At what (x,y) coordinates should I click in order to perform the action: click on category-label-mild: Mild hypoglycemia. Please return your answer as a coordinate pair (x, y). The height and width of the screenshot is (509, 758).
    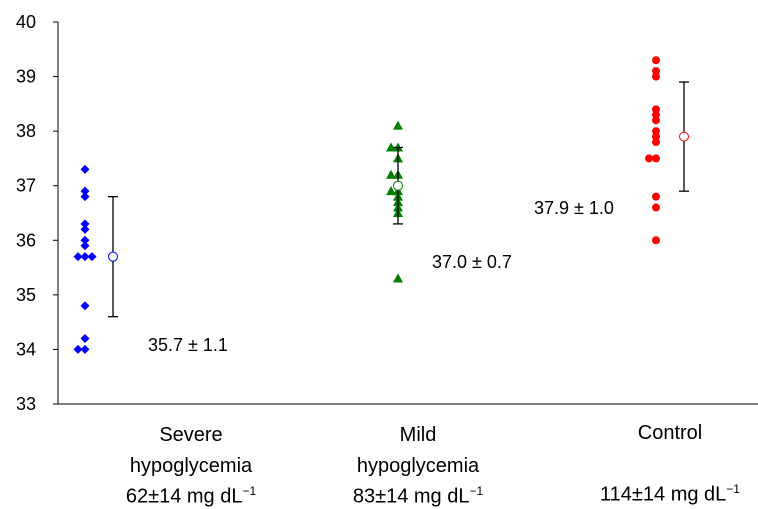
    Looking at the image, I should click on (418, 451).